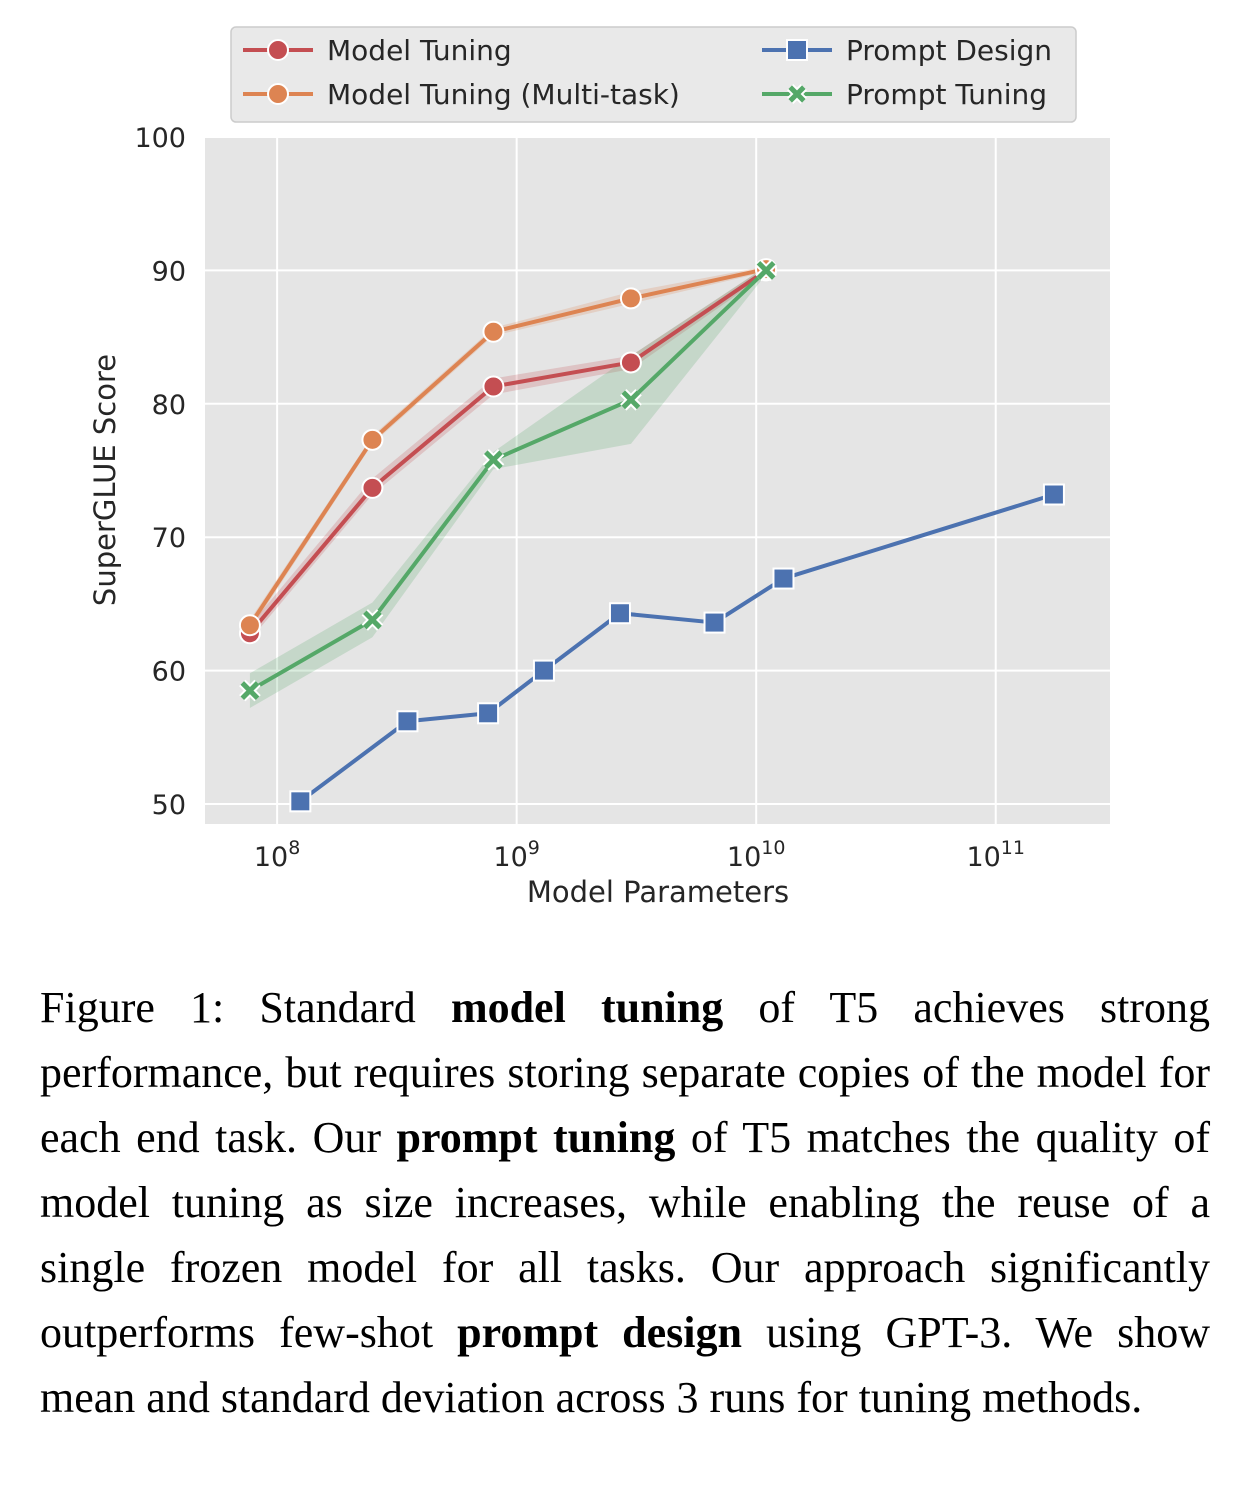  Describe the element at coordinates (508, 487) in the screenshot. I see `std-band` at that location.